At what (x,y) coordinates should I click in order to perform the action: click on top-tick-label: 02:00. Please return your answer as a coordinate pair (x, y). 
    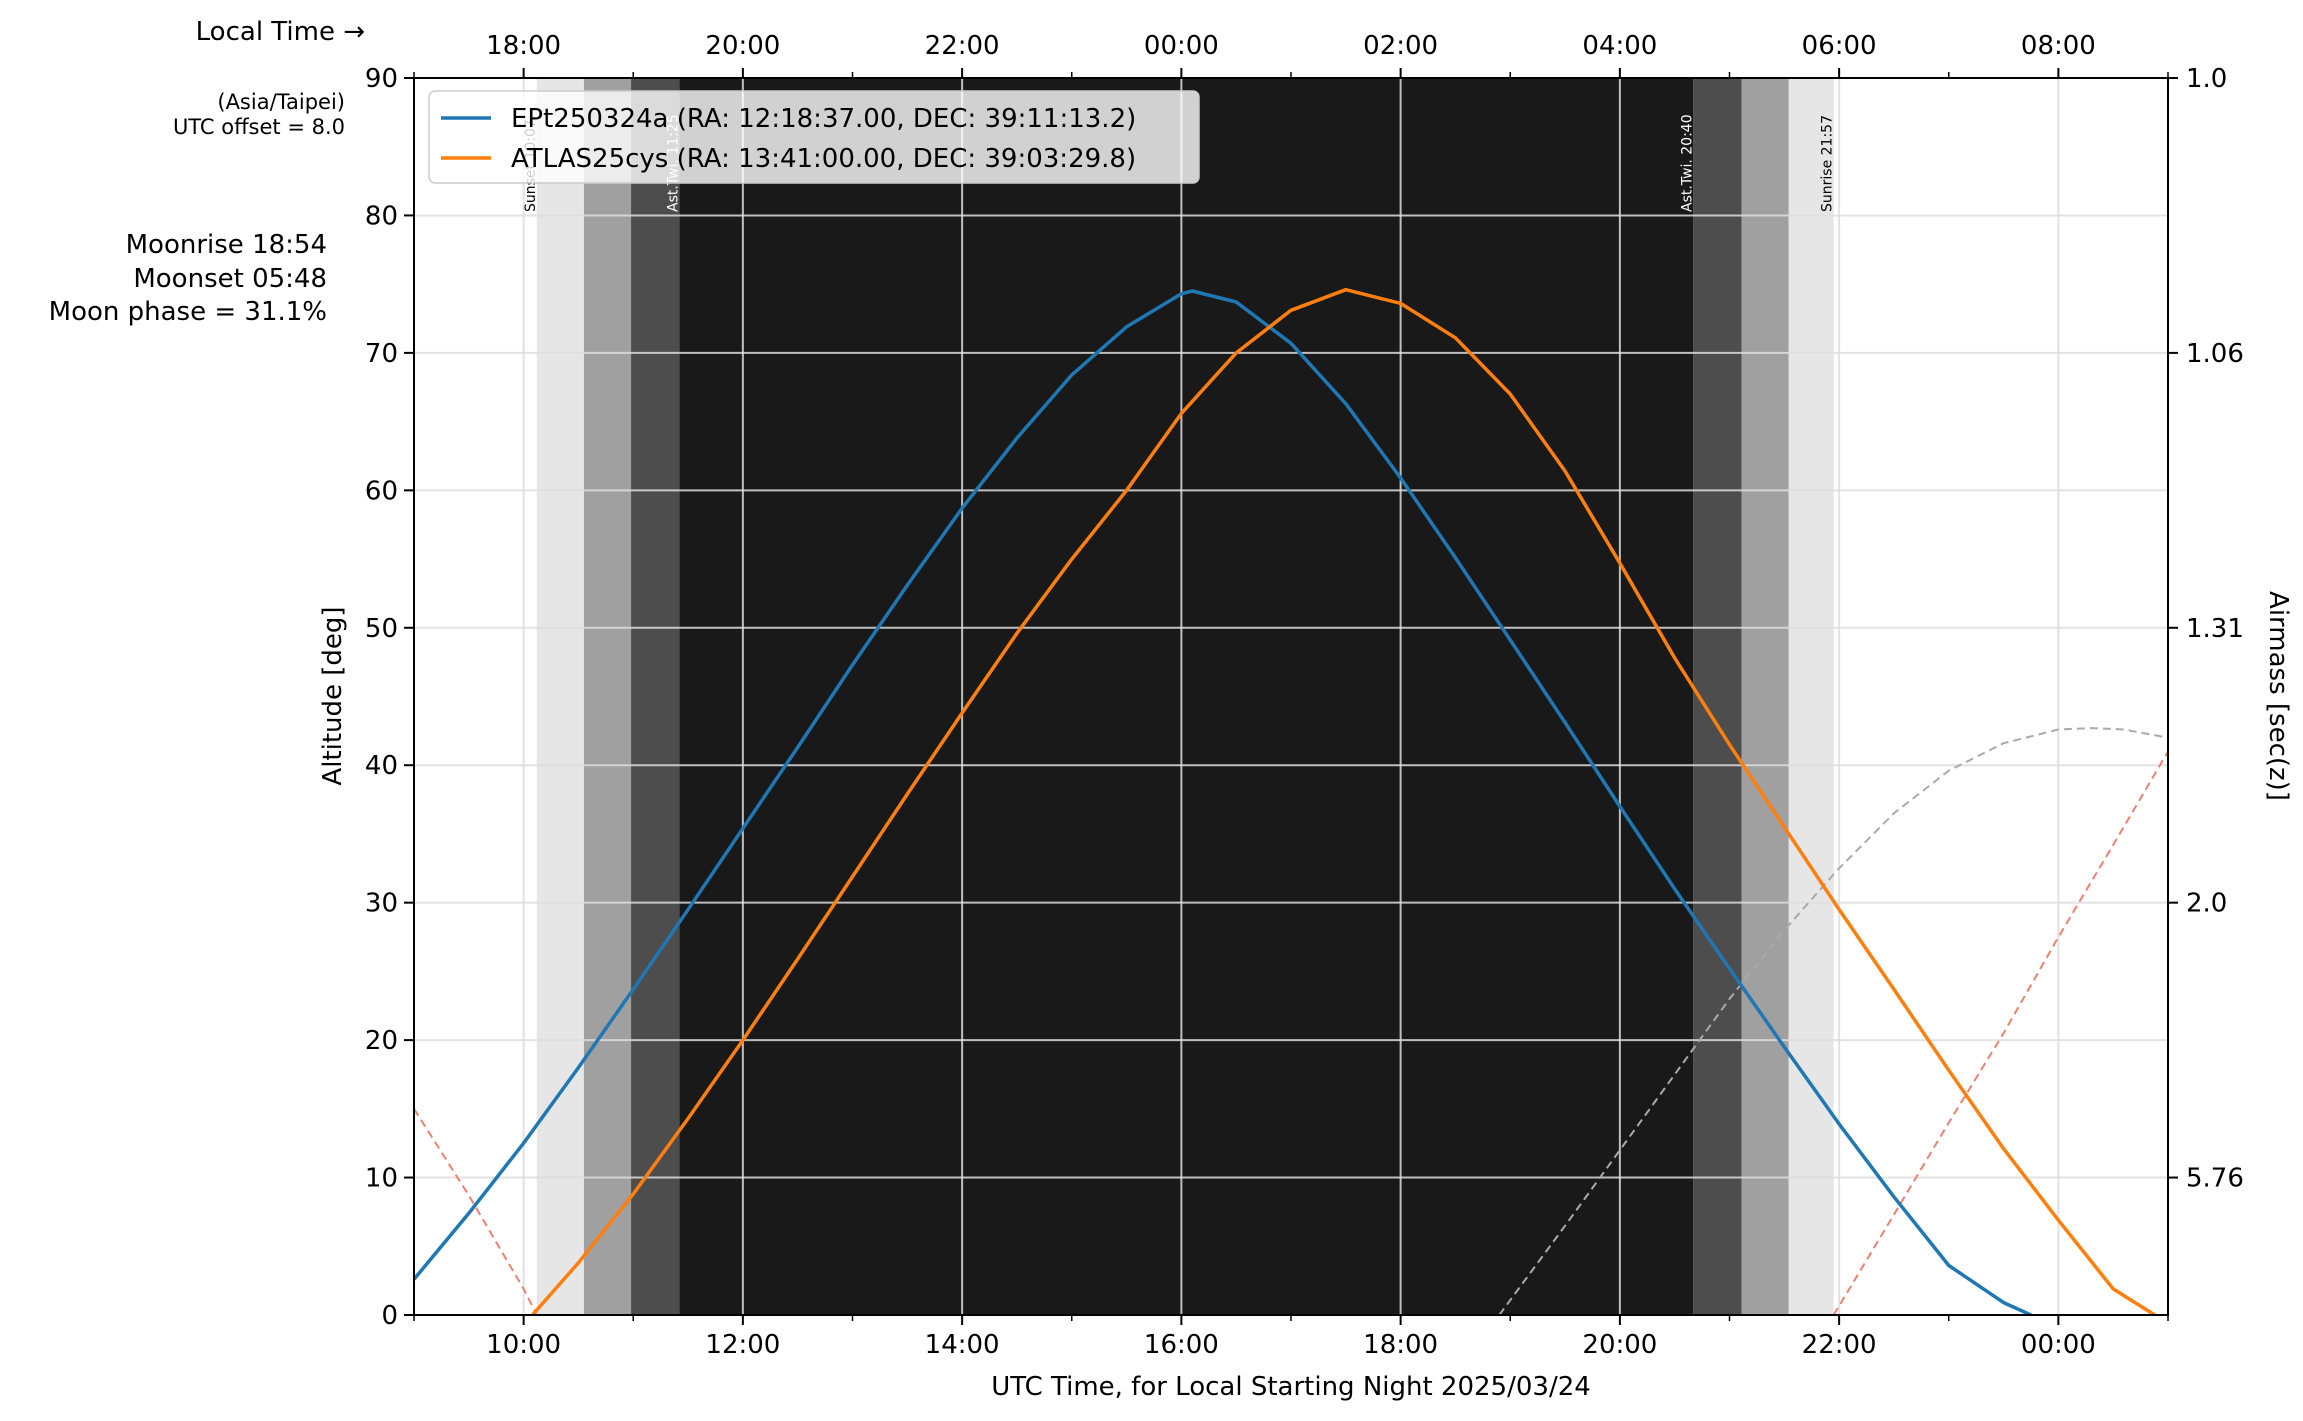
    Looking at the image, I should click on (1400, 46).